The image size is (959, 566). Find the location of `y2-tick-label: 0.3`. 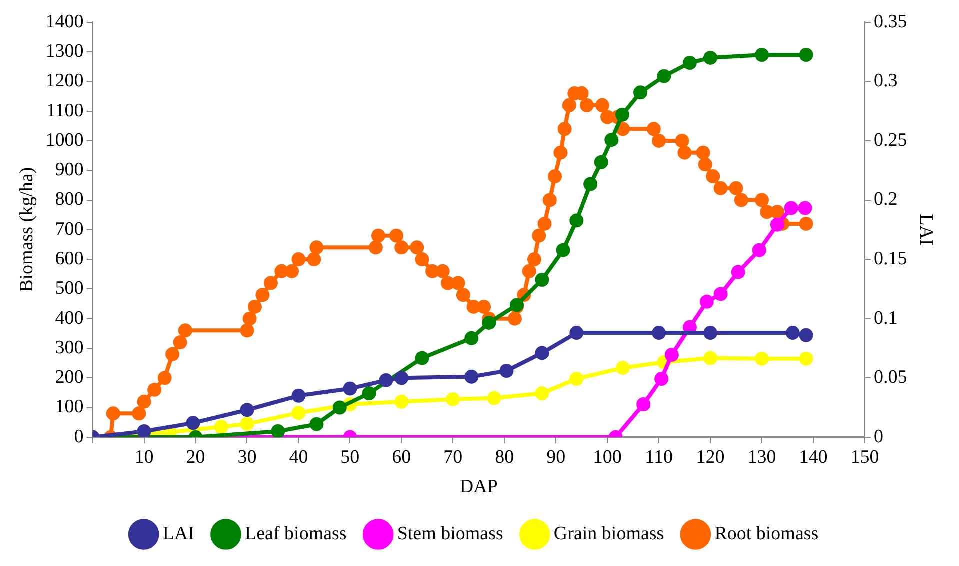

y2-tick-label: 0.3 is located at coordinates (886, 81).